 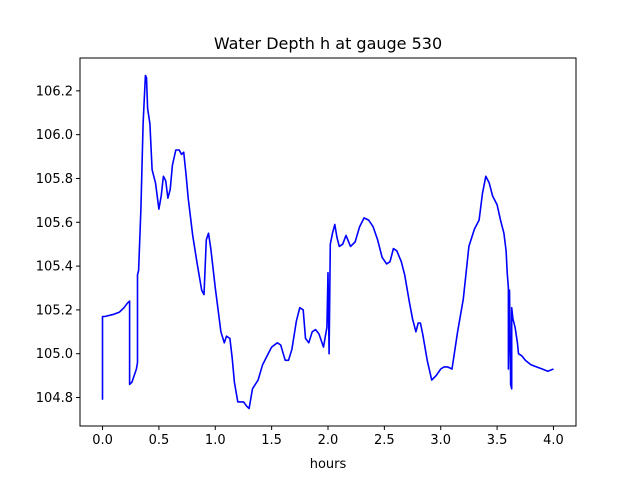 What do you see at coordinates (328, 43) in the screenshot?
I see `chart-title: Water Depth h at gauge 530` at bounding box center [328, 43].